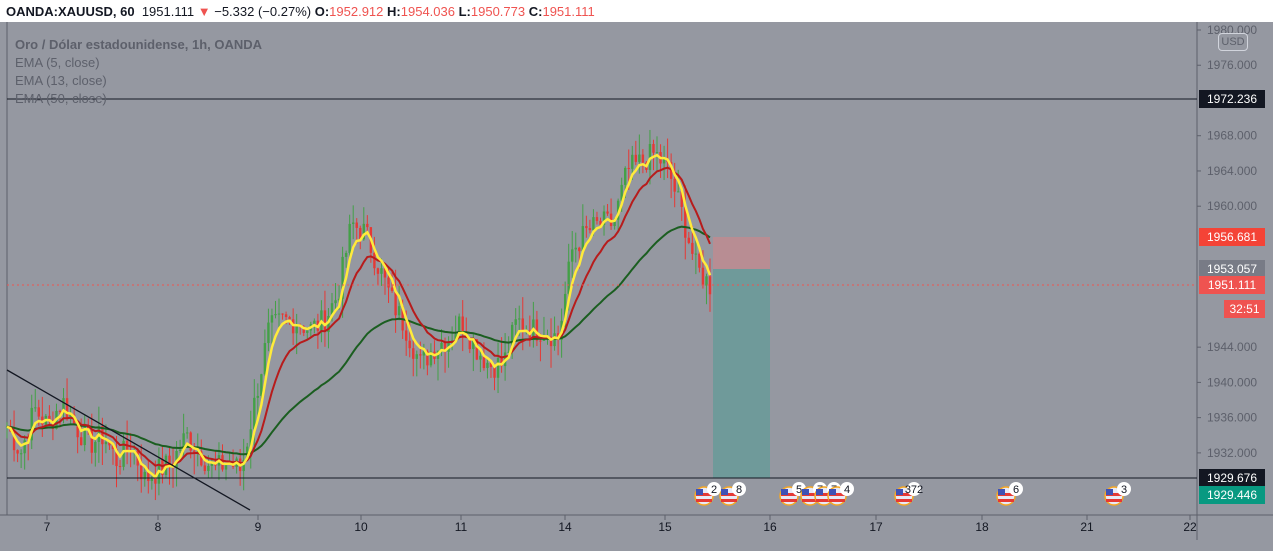 Image resolution: width=1273 pixels, height=551 pixels. Describe the element at coordinates (1233, 42) in the screenshot. I see `currency-badge: USD` at that location.